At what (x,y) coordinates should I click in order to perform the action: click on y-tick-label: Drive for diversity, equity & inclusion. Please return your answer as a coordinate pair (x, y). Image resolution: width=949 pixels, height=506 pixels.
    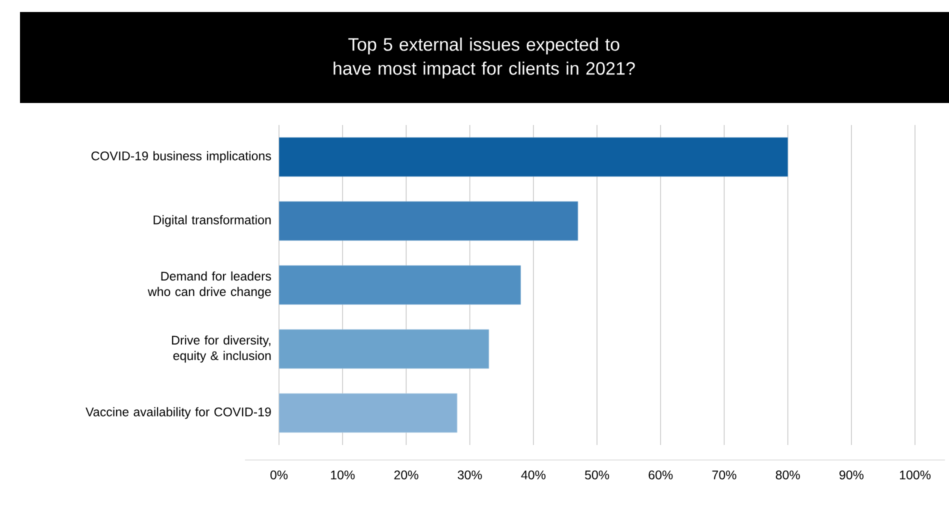
    Looking at the image, I should click on (221, 349).